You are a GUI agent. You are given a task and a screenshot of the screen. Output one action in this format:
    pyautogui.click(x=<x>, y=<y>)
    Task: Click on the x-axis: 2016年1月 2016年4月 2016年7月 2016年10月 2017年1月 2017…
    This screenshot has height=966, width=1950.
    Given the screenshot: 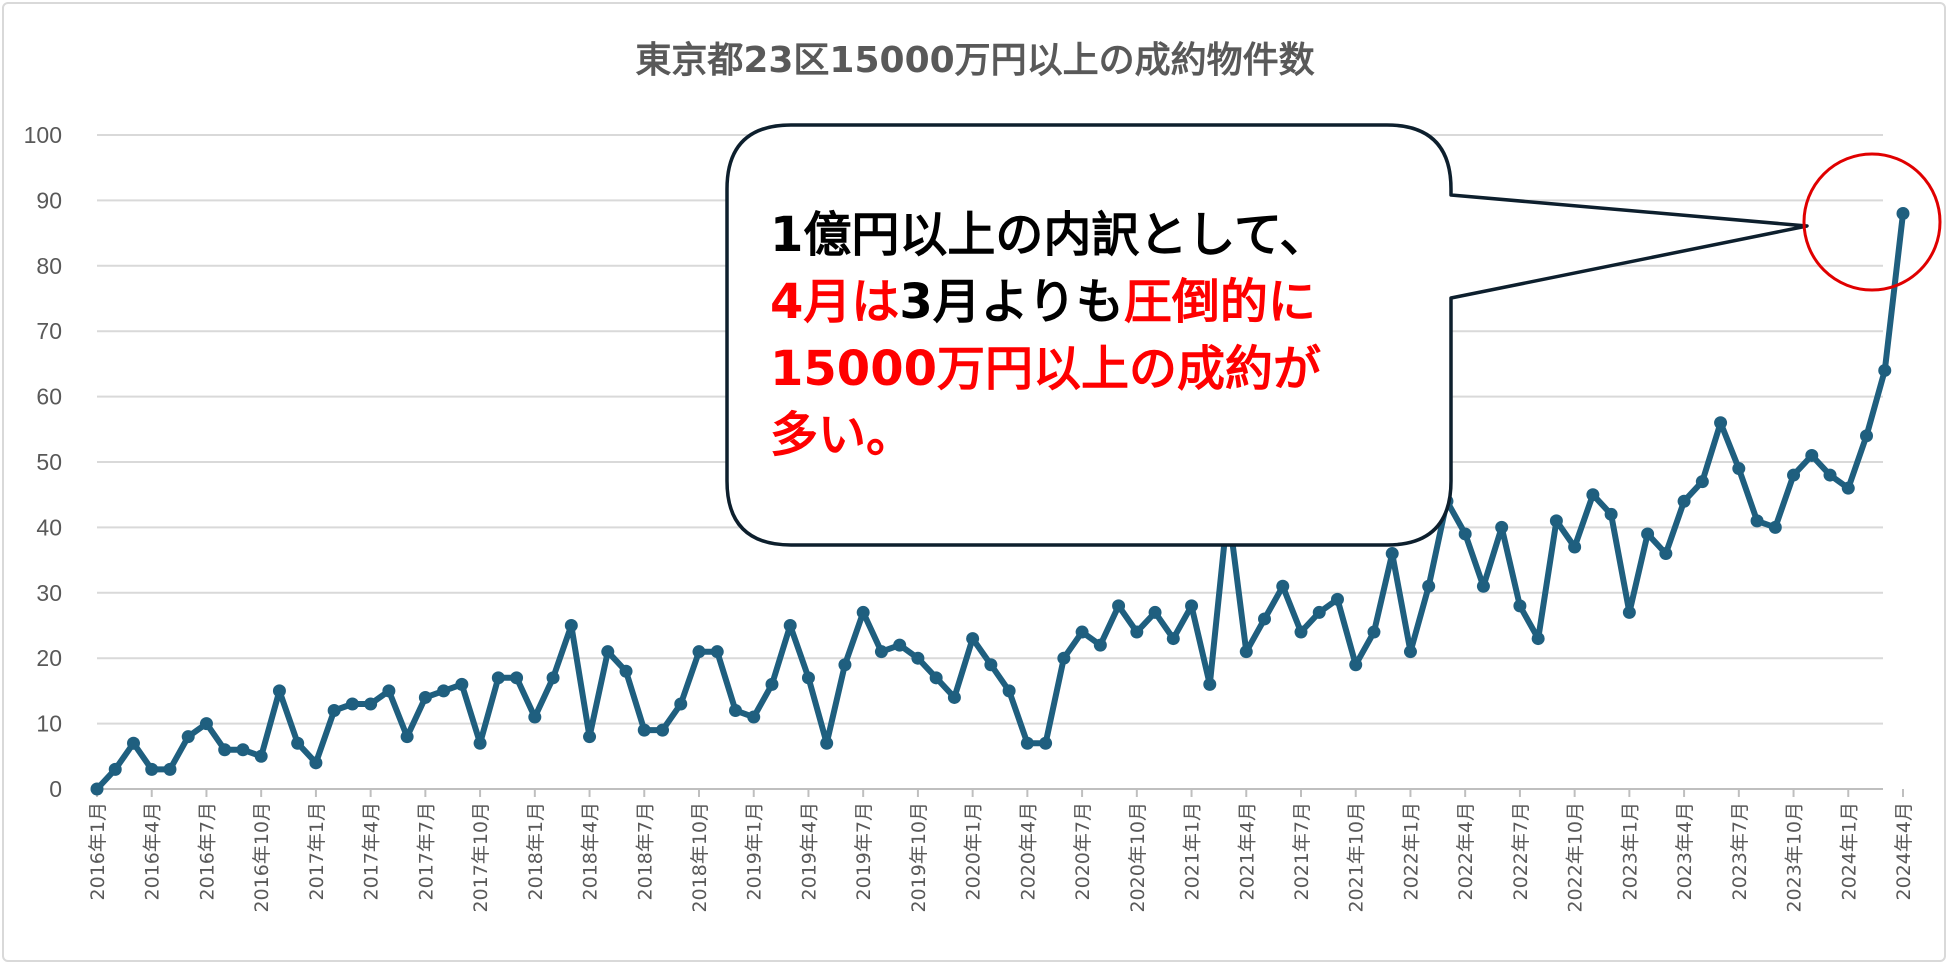 What is the action you would take?
    pyautogui.click(x=1001, y=850)
    